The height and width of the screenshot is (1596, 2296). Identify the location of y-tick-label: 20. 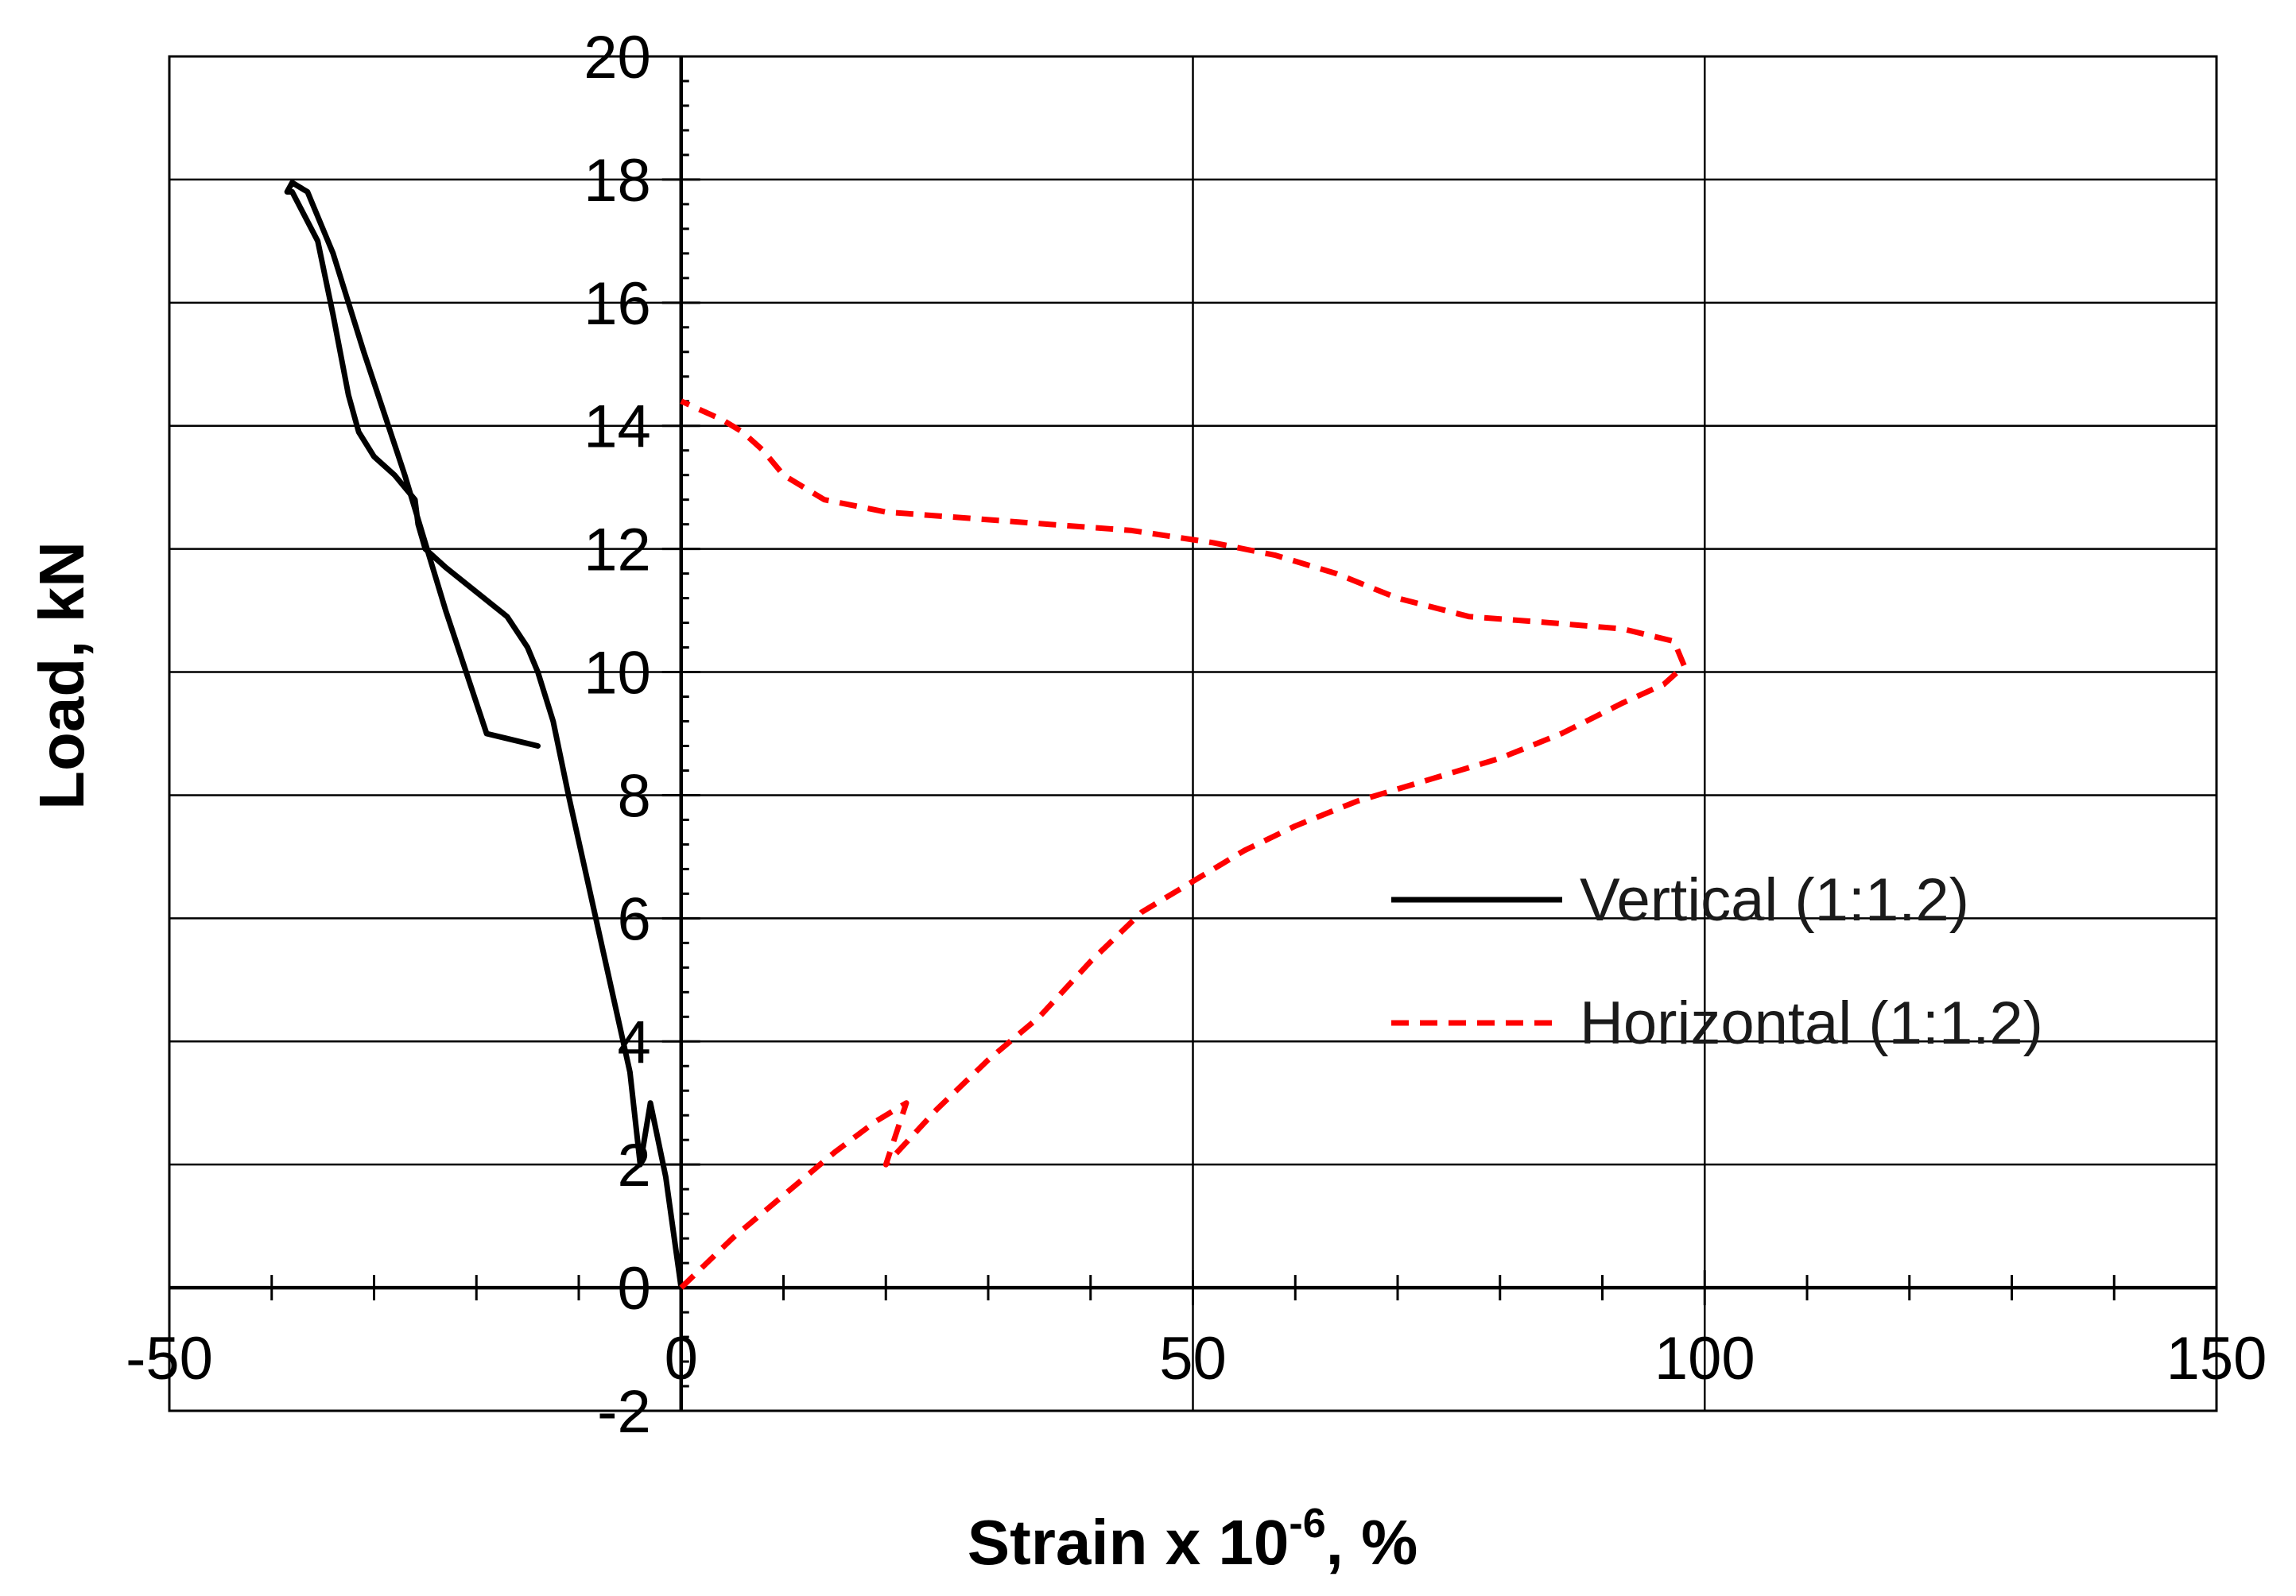
(617, 57).